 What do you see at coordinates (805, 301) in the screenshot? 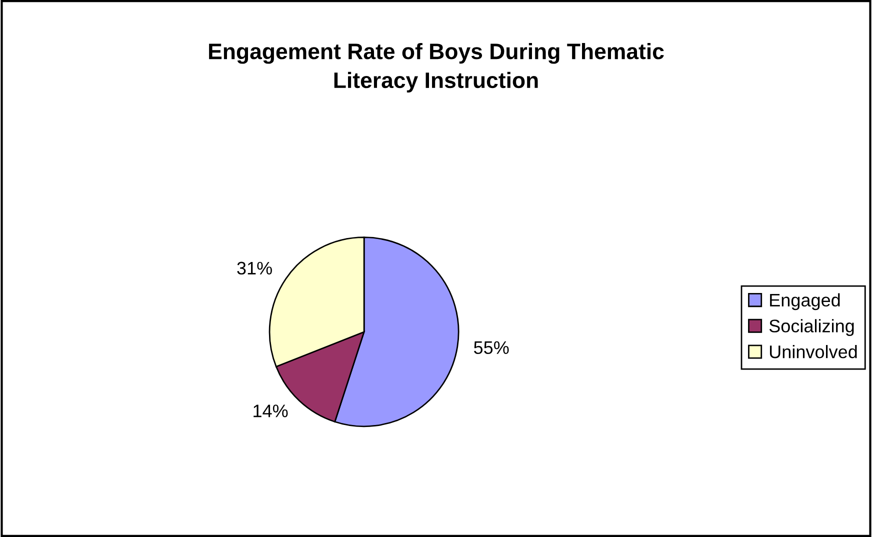
I see `legend-label: Engaged` at bounding box center [805, 301].